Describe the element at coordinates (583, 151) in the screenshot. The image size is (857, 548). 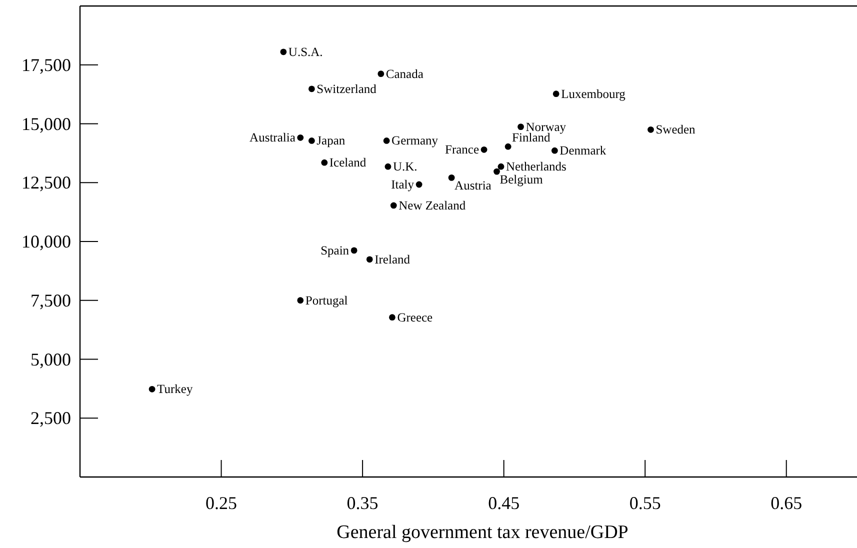
I see `annotation: Denmark` at that location.